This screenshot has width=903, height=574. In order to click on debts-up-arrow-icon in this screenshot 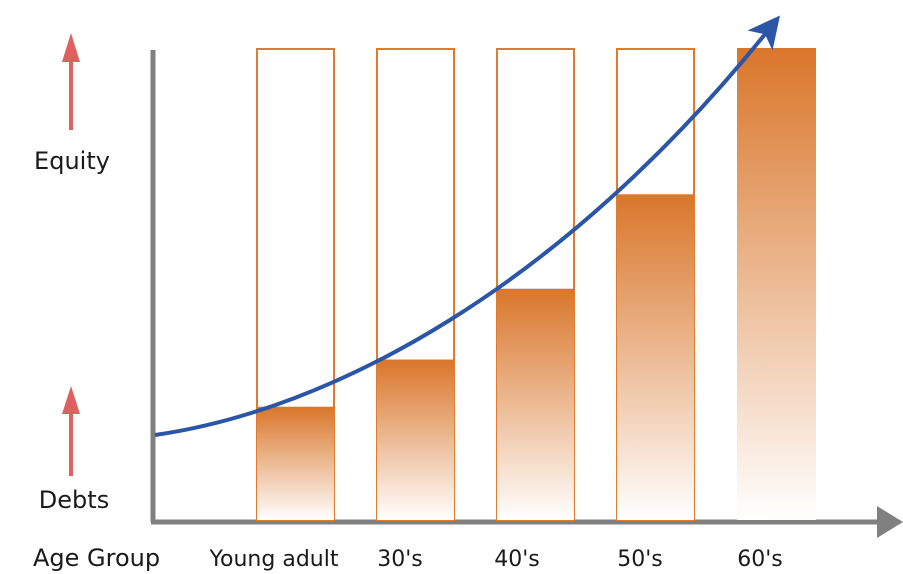, I will do `click(71, 431)`.